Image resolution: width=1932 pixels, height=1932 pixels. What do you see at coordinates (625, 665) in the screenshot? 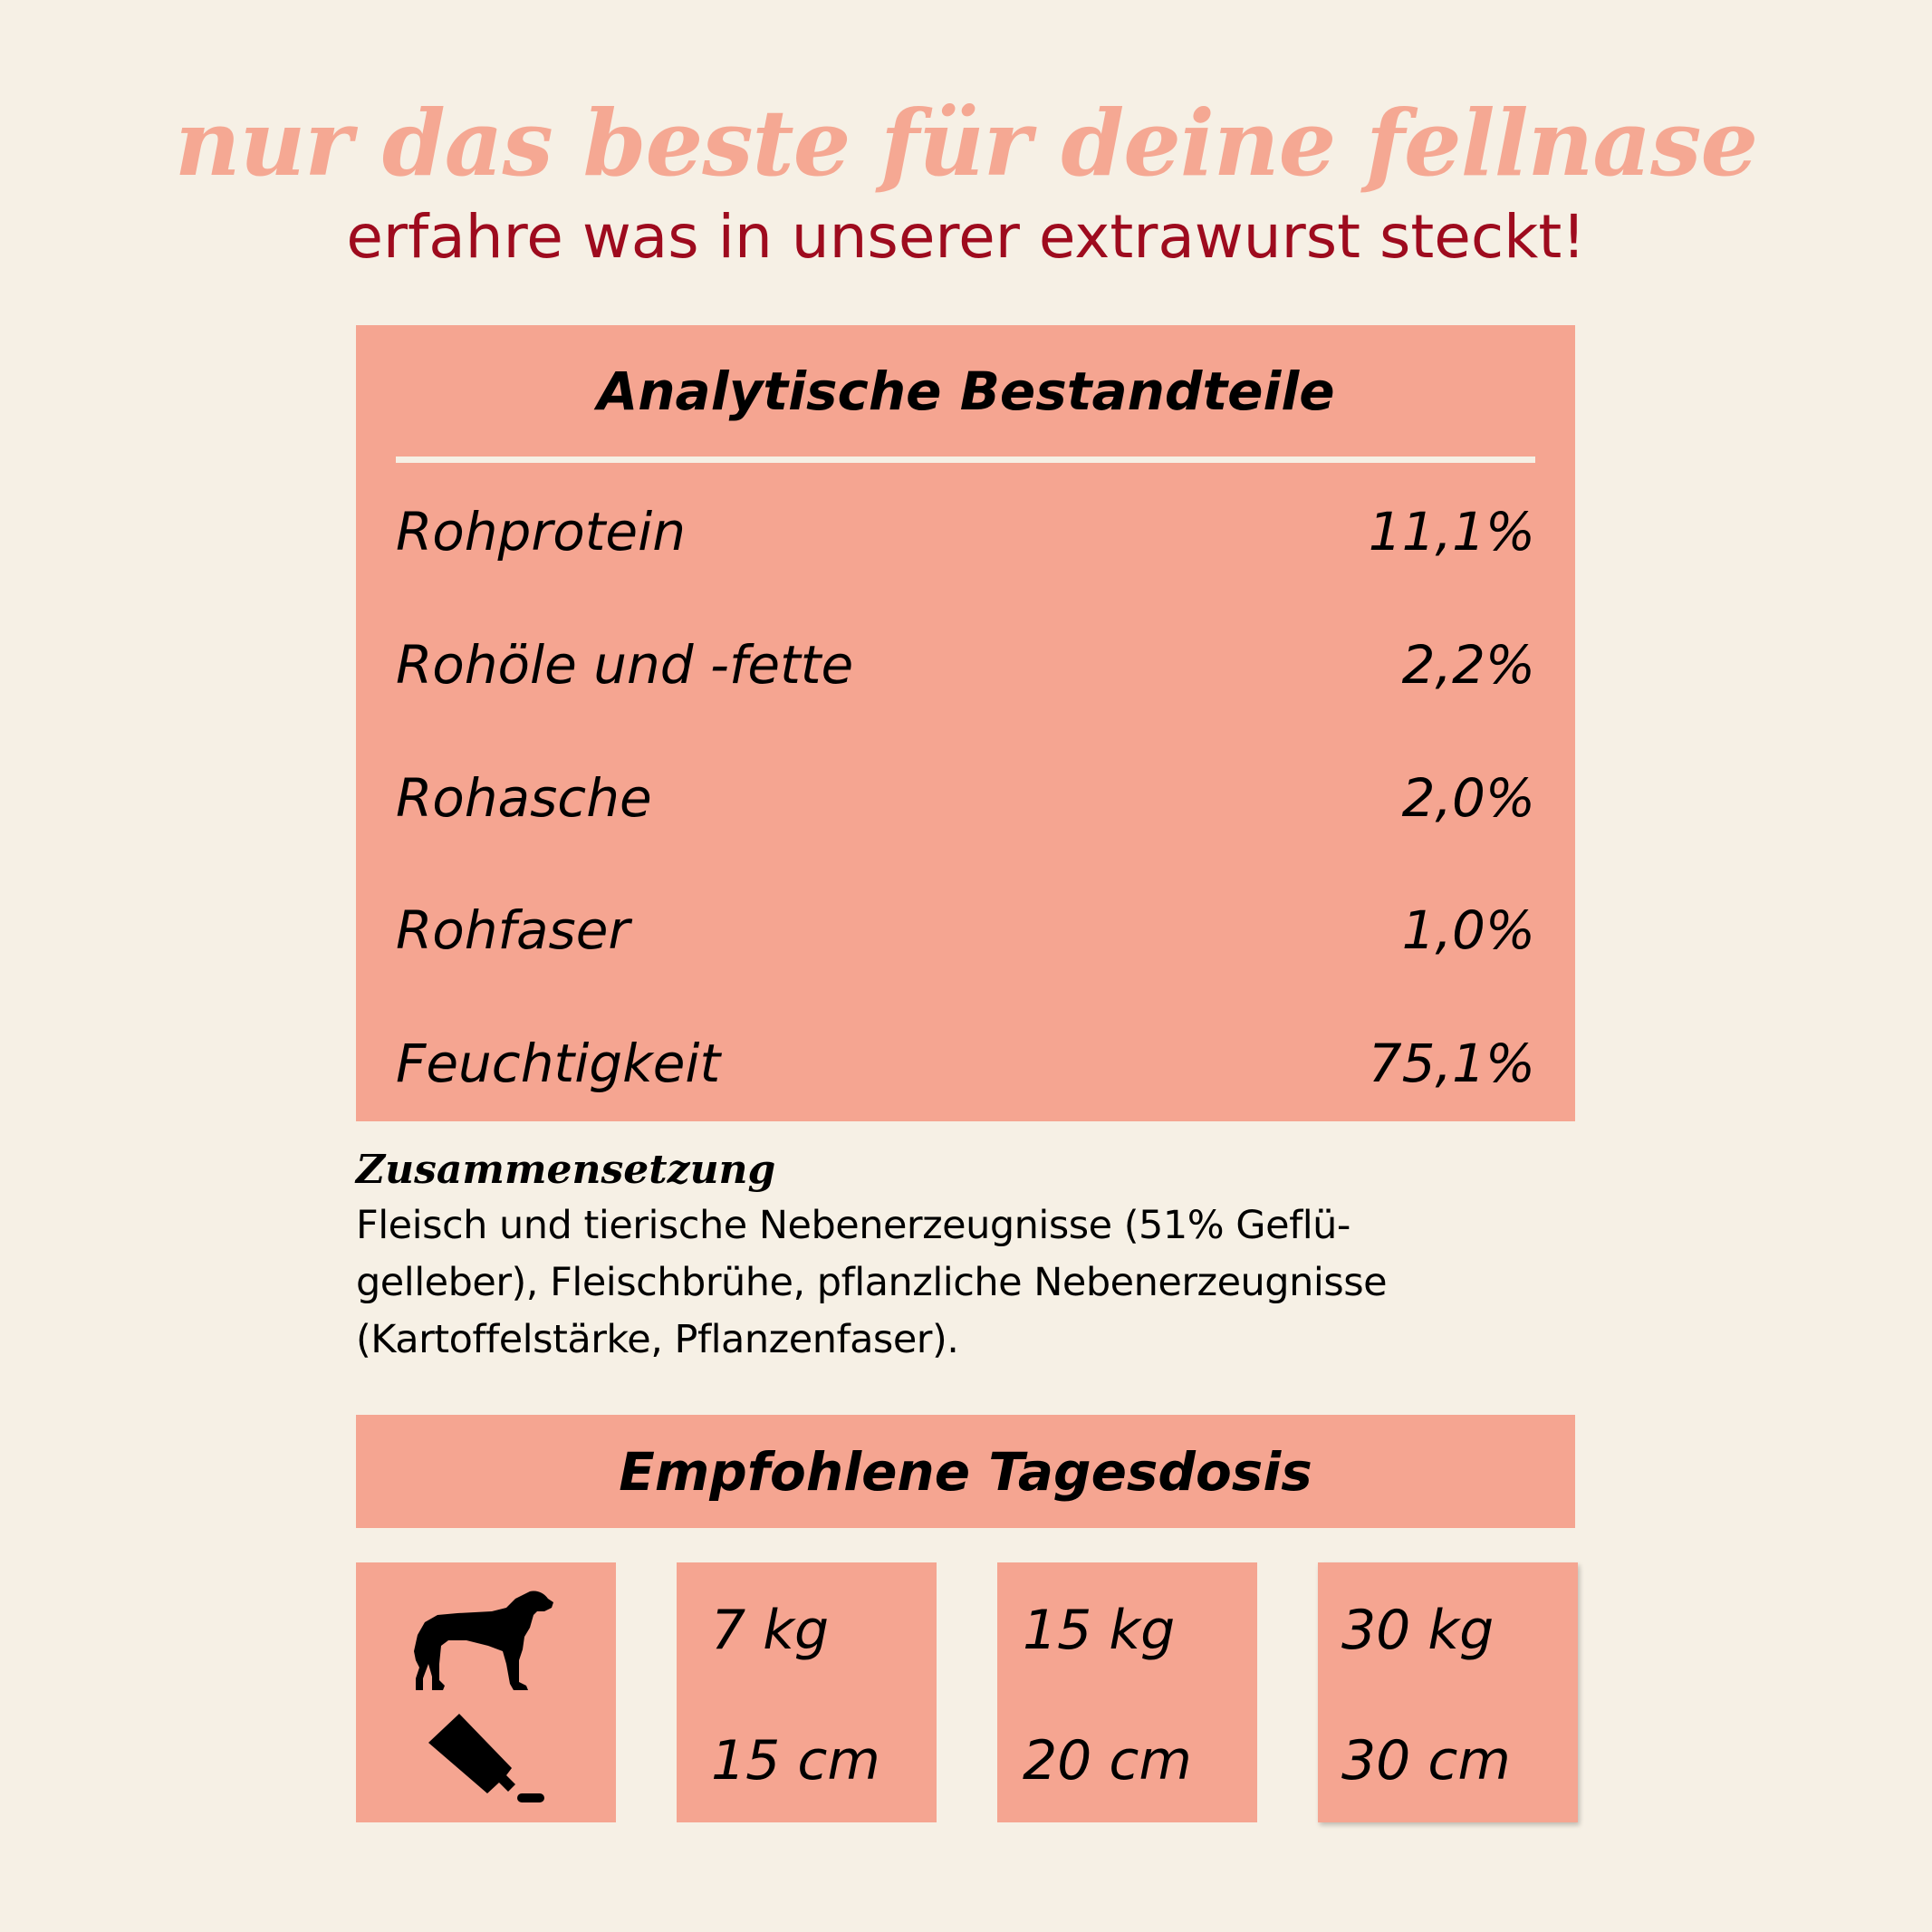
I see `nutrient-label: Rohöle und -fette` at bounding box center [625, 665].